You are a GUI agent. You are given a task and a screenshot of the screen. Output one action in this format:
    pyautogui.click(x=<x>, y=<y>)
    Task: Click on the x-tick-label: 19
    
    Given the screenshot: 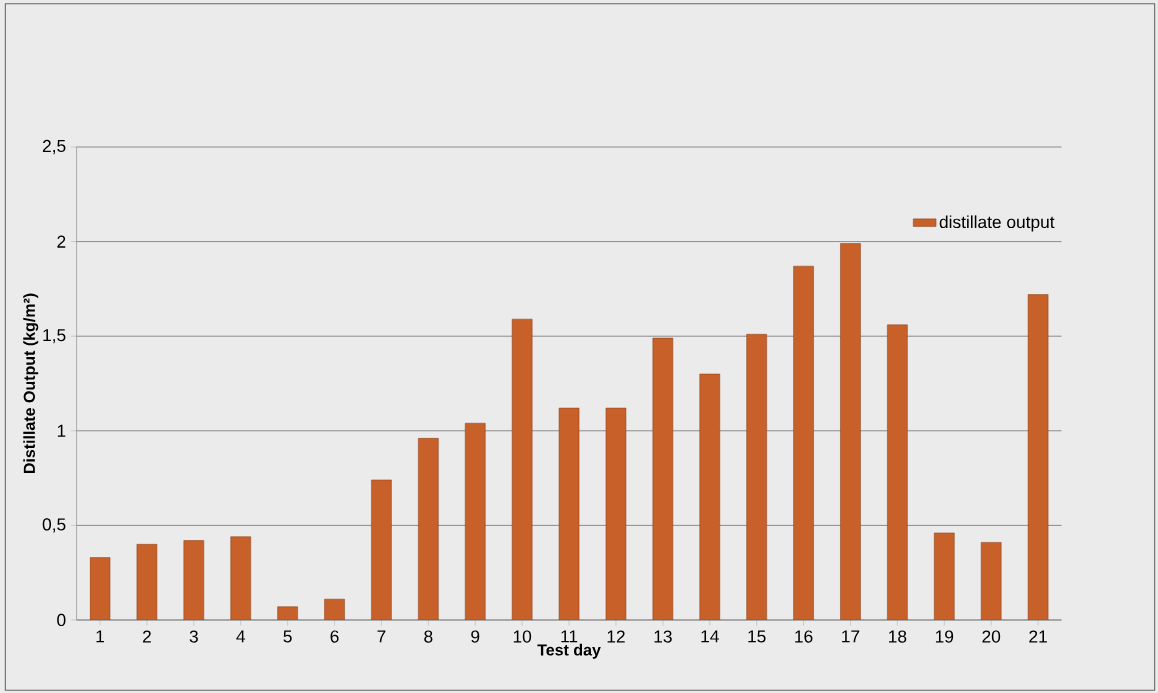 What is the action you would take?
    pyautogui.click(x=944, y=636)
    